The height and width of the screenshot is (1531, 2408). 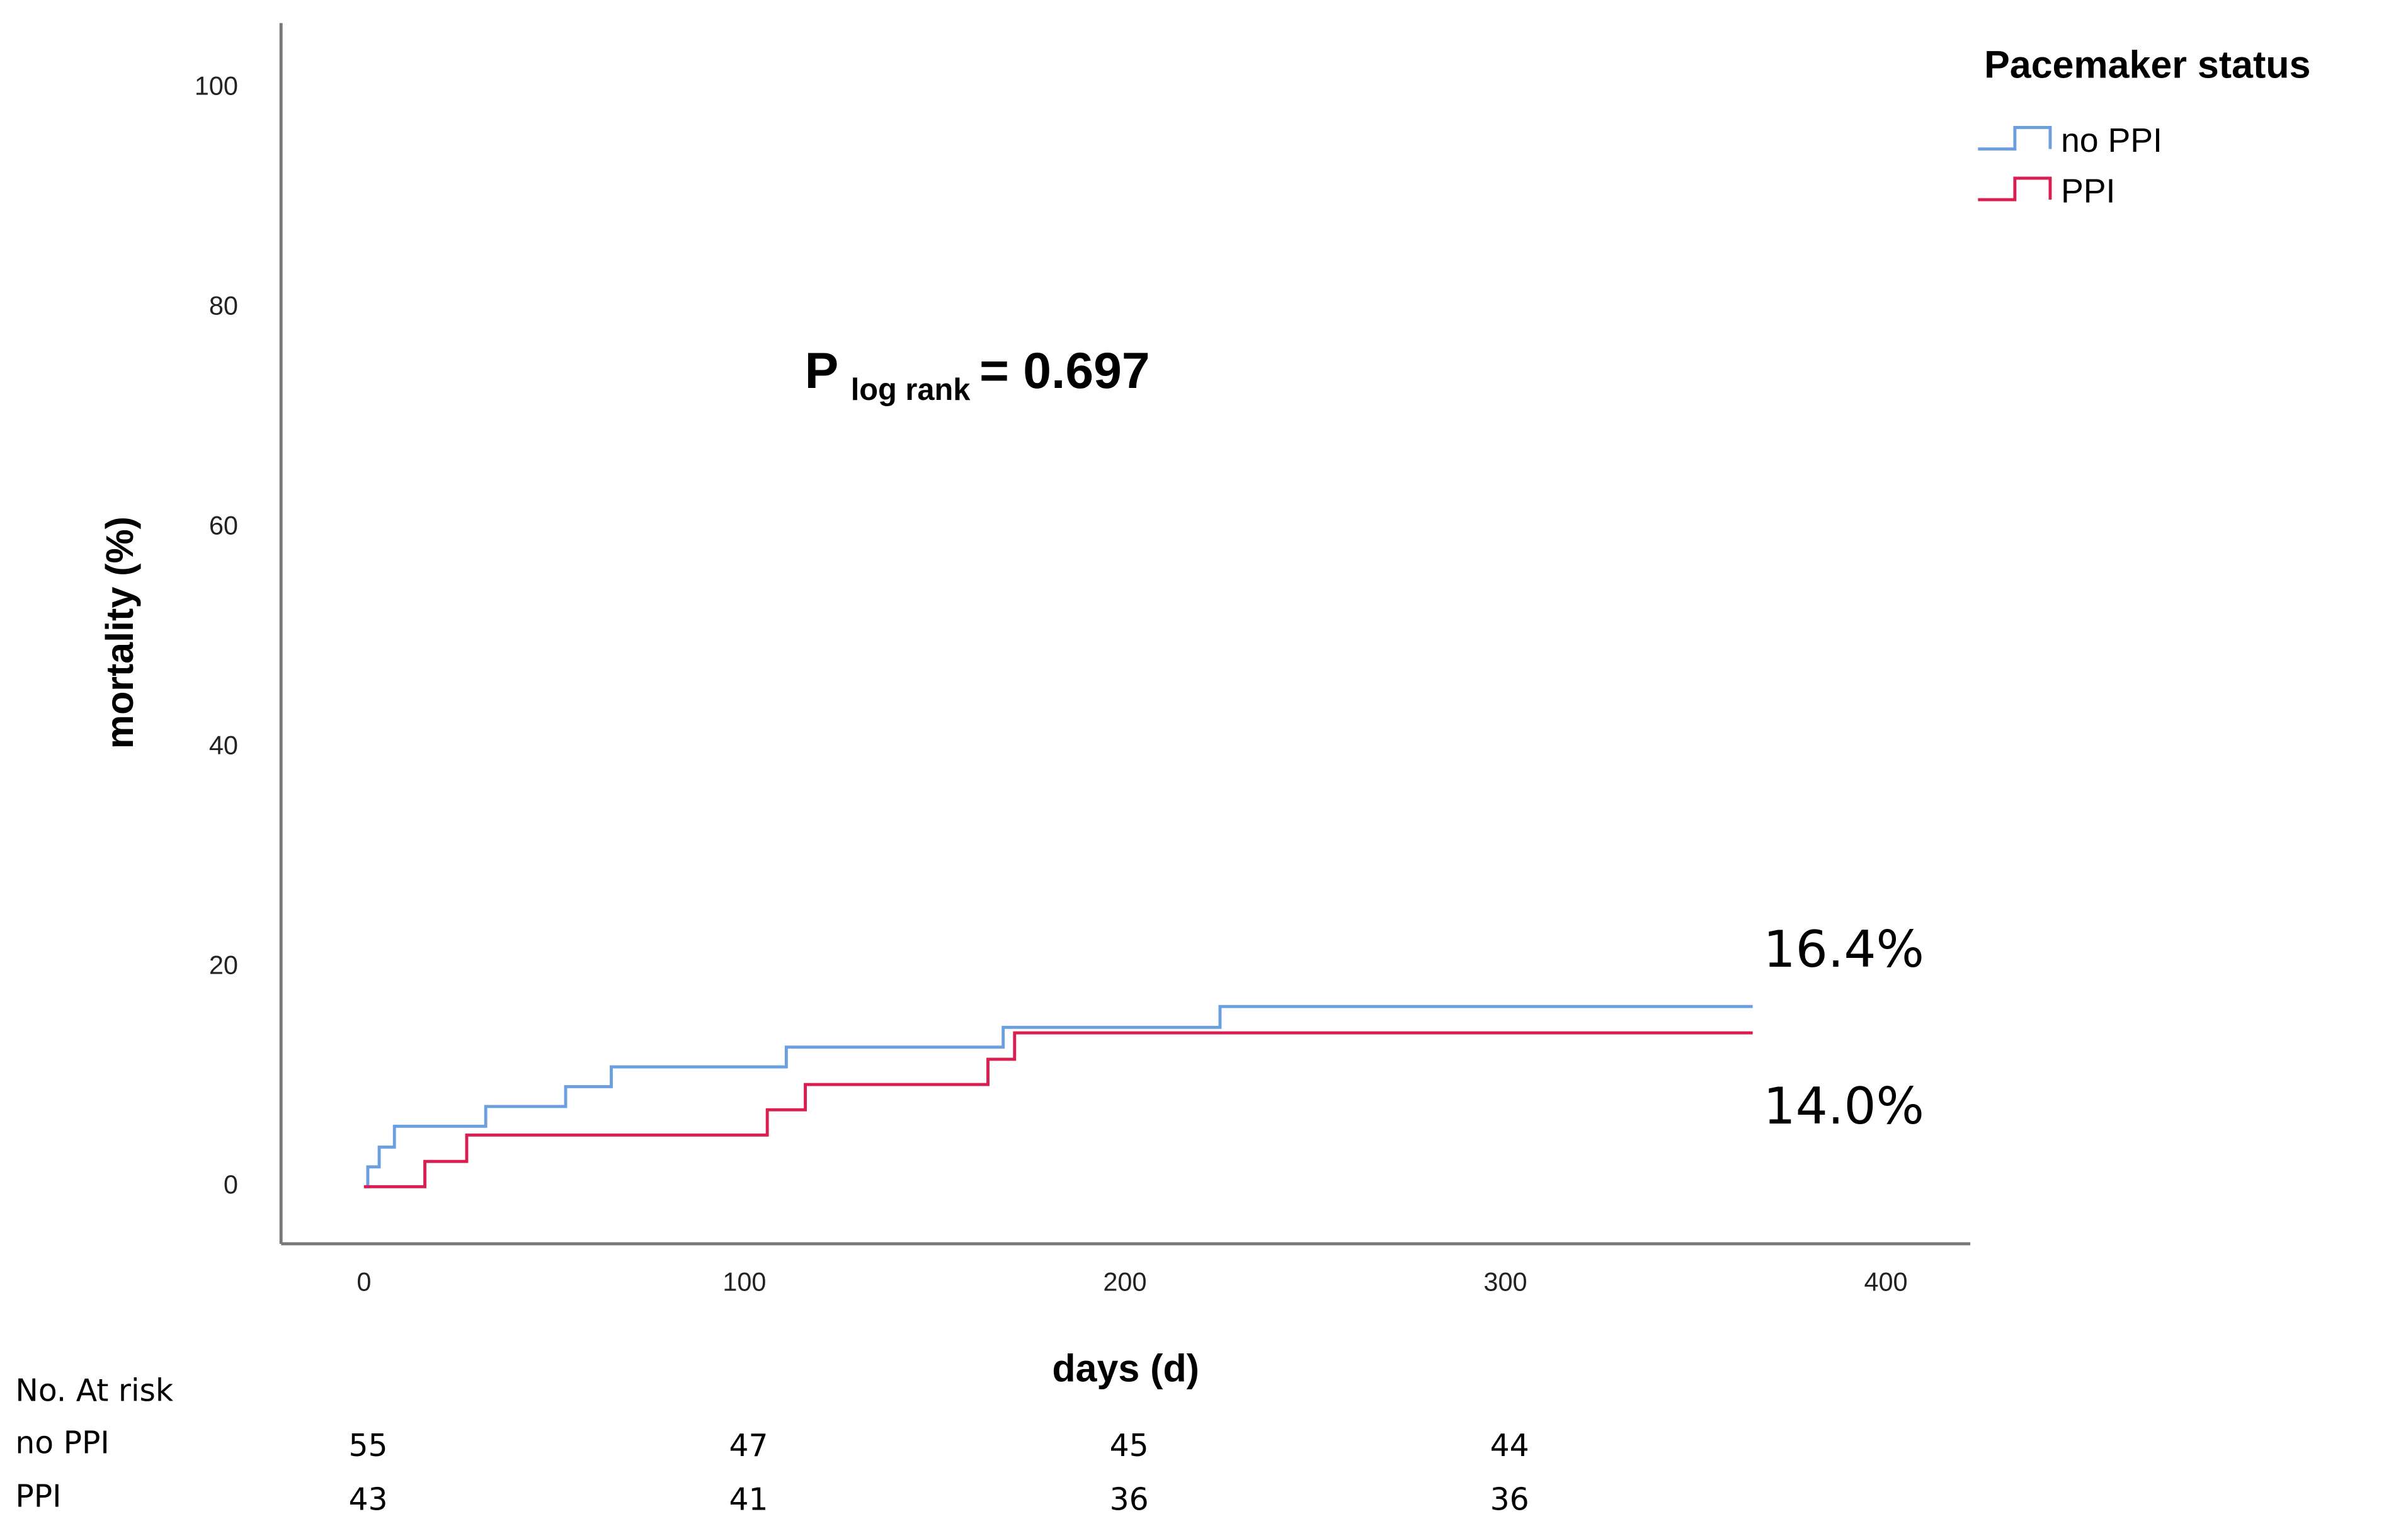 What do you see at coordinates (1885, 1281) in the screenshot?
I see `x-tick-label: 400` at bounding box center [1885, 1281].